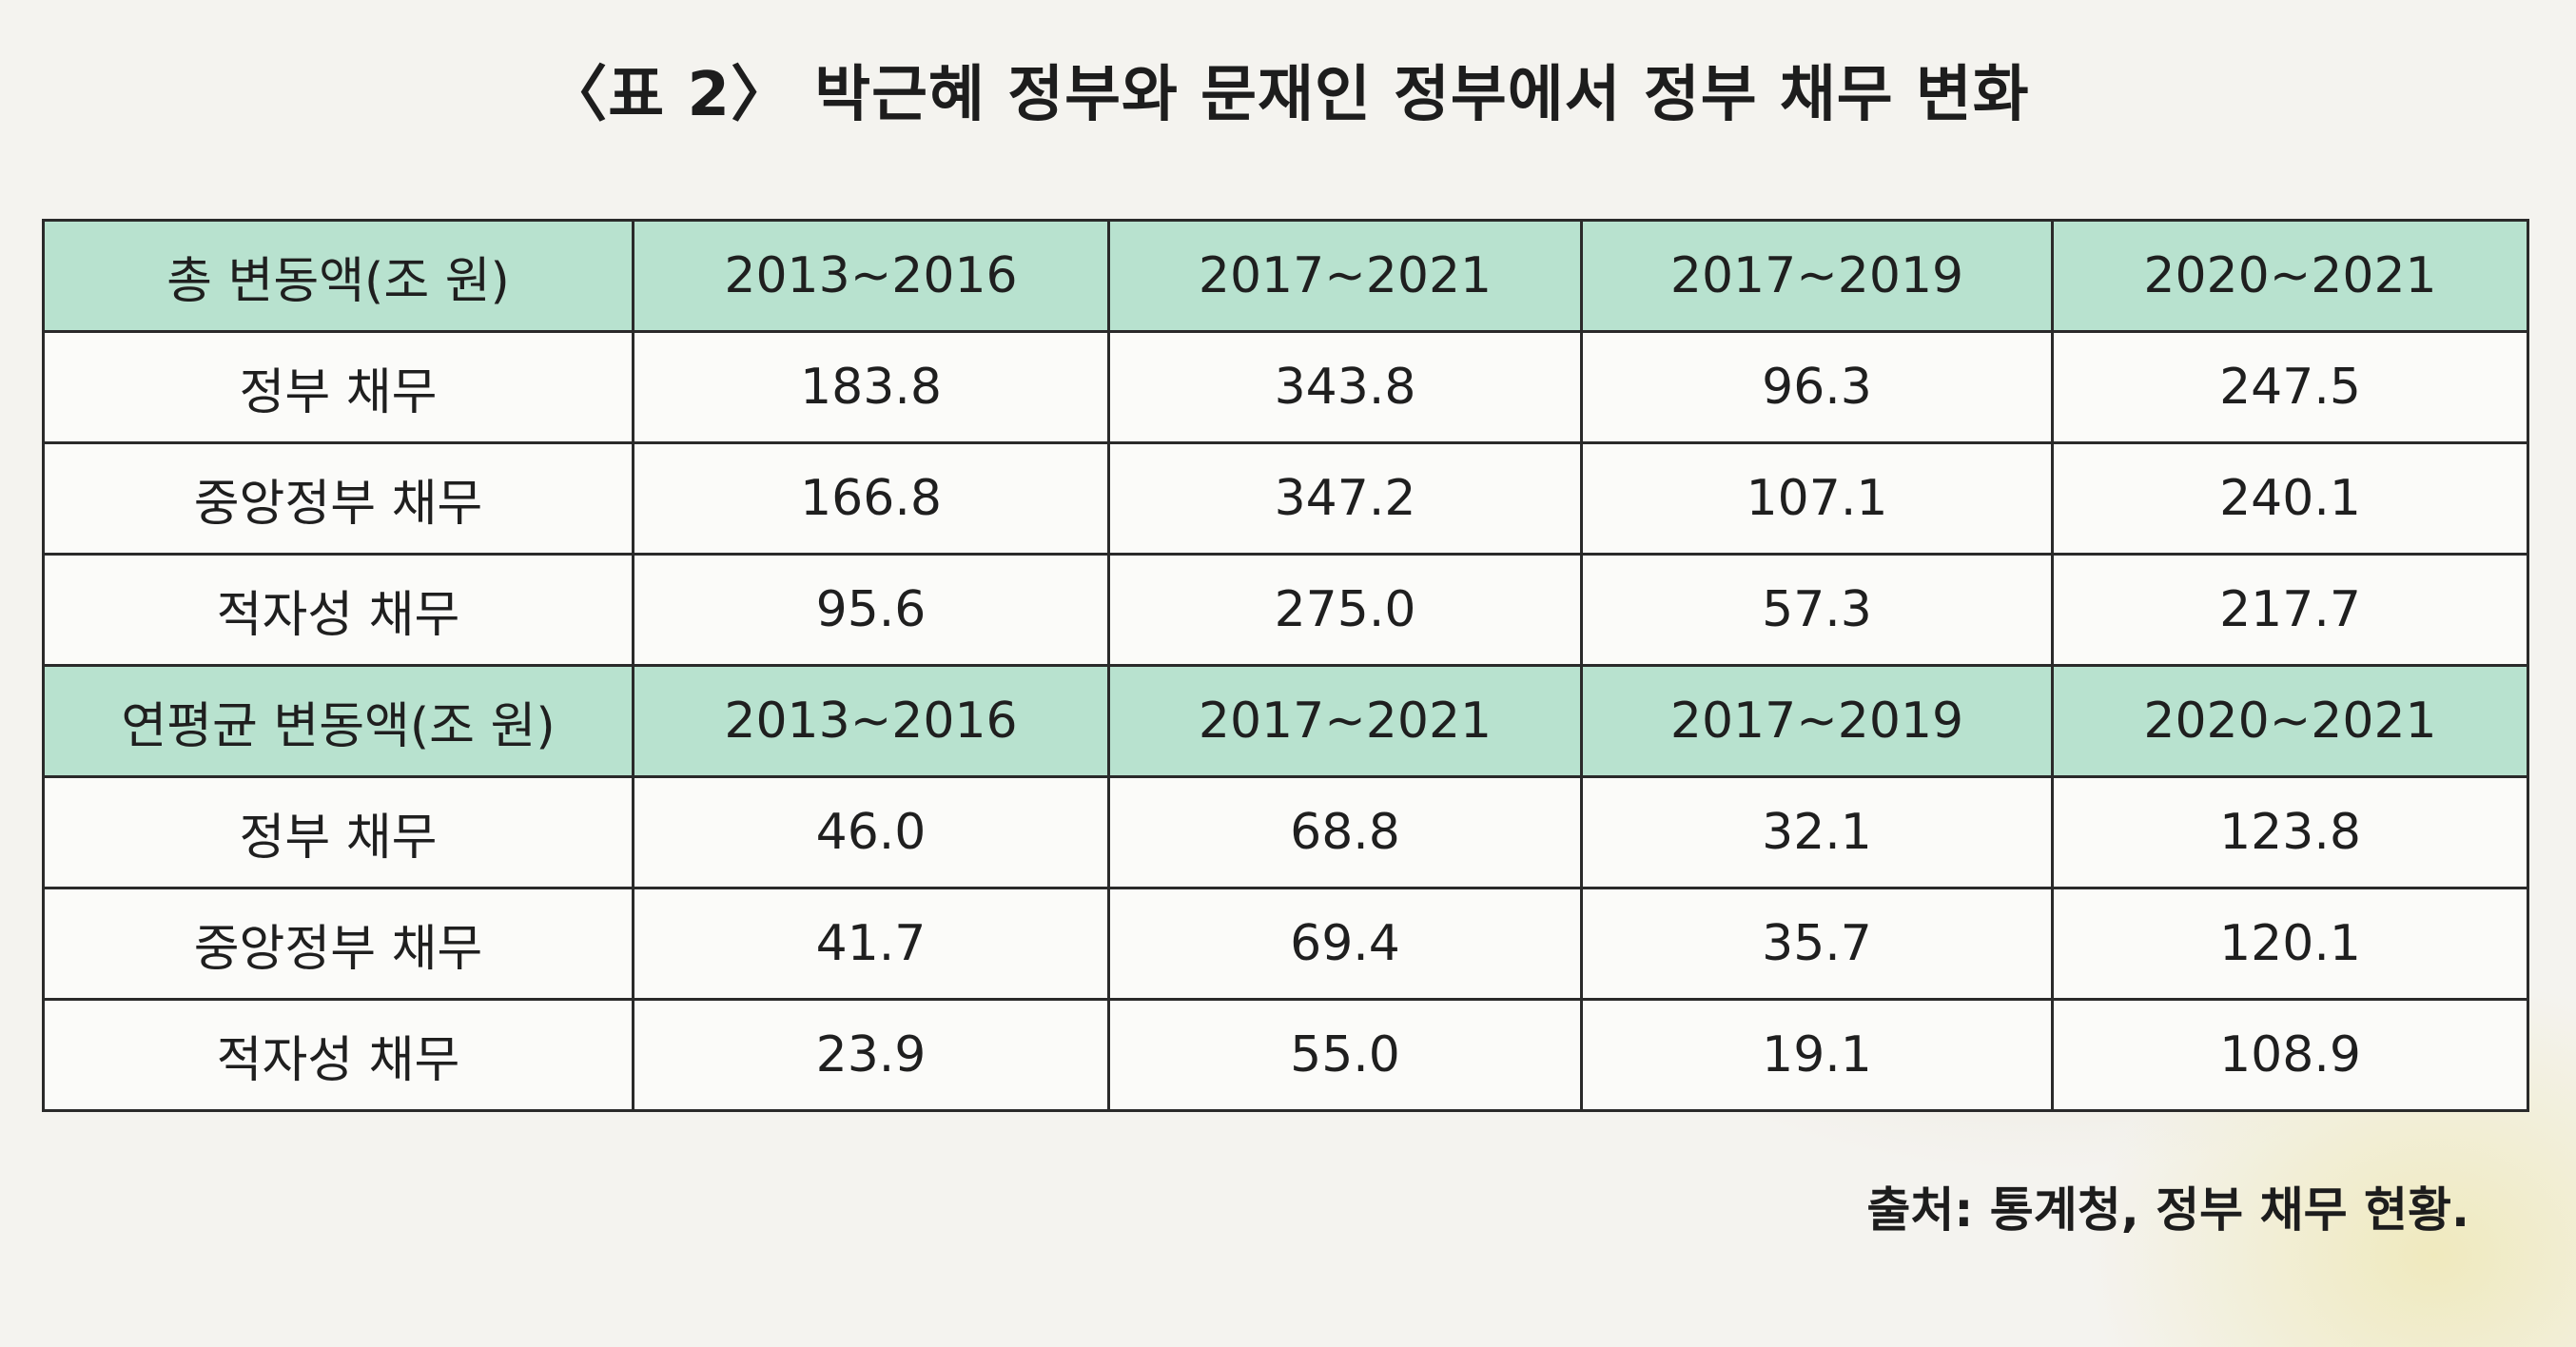  Describe the element at coordinates (1345, 944) in the screenshot. I see `table-cell: 69.4` at that location.